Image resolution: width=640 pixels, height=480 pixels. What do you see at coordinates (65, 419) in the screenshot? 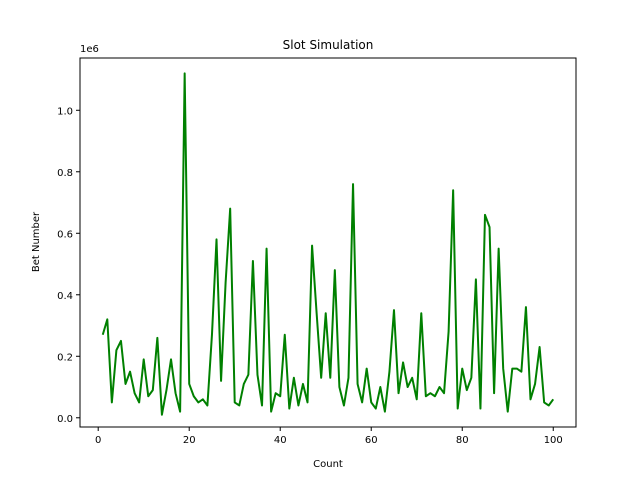
I see `y-tick-label: 0.0` at bounding box center [65, 419].